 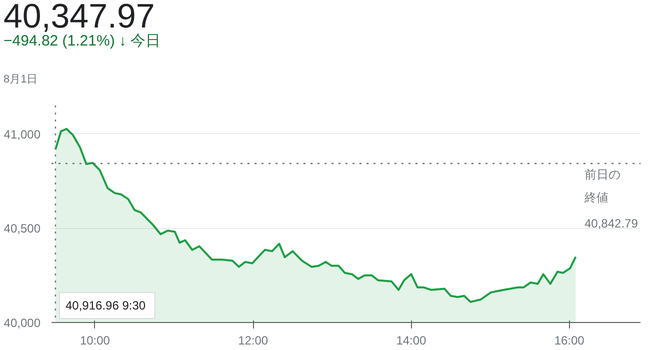 I want to click on chart-subtitle: −494.82 (1.21%) ↓ 今日, so click(x=82, y=41).